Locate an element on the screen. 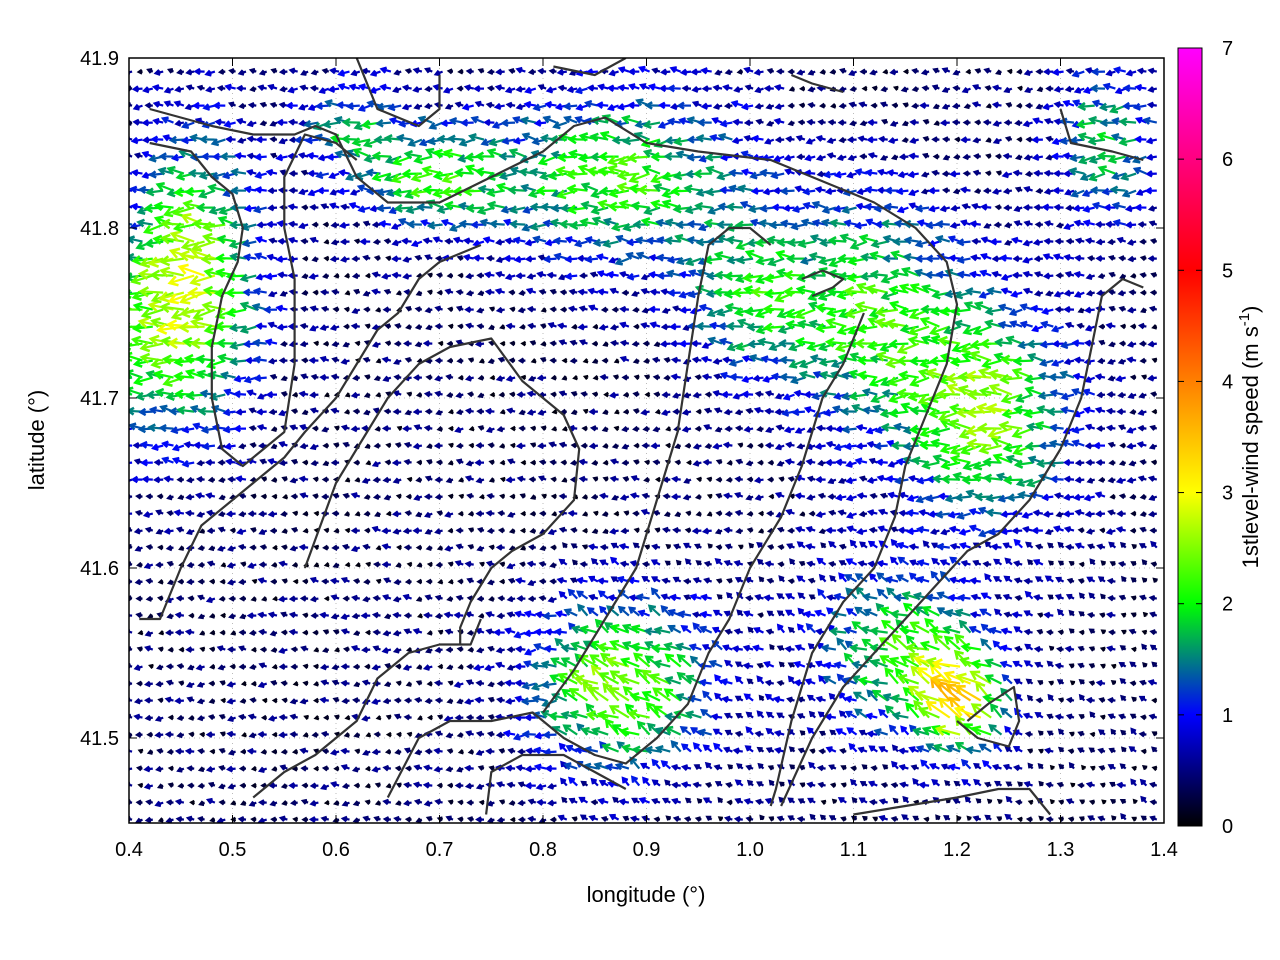  x-tick-label: 0.7 is located at coordinates (440, 850).